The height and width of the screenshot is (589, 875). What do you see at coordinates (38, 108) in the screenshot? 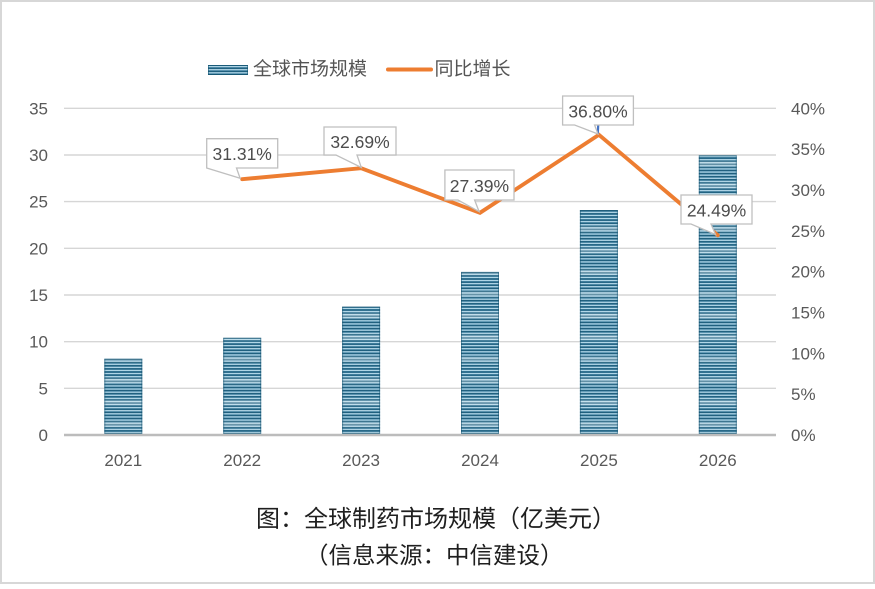
I see `svg-text: 35` at bounding box center [38, 108].